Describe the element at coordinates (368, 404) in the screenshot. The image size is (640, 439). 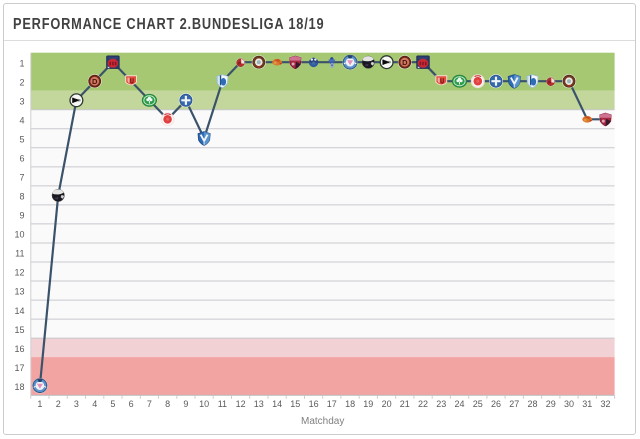
I see `svg-text: 19` at that location.